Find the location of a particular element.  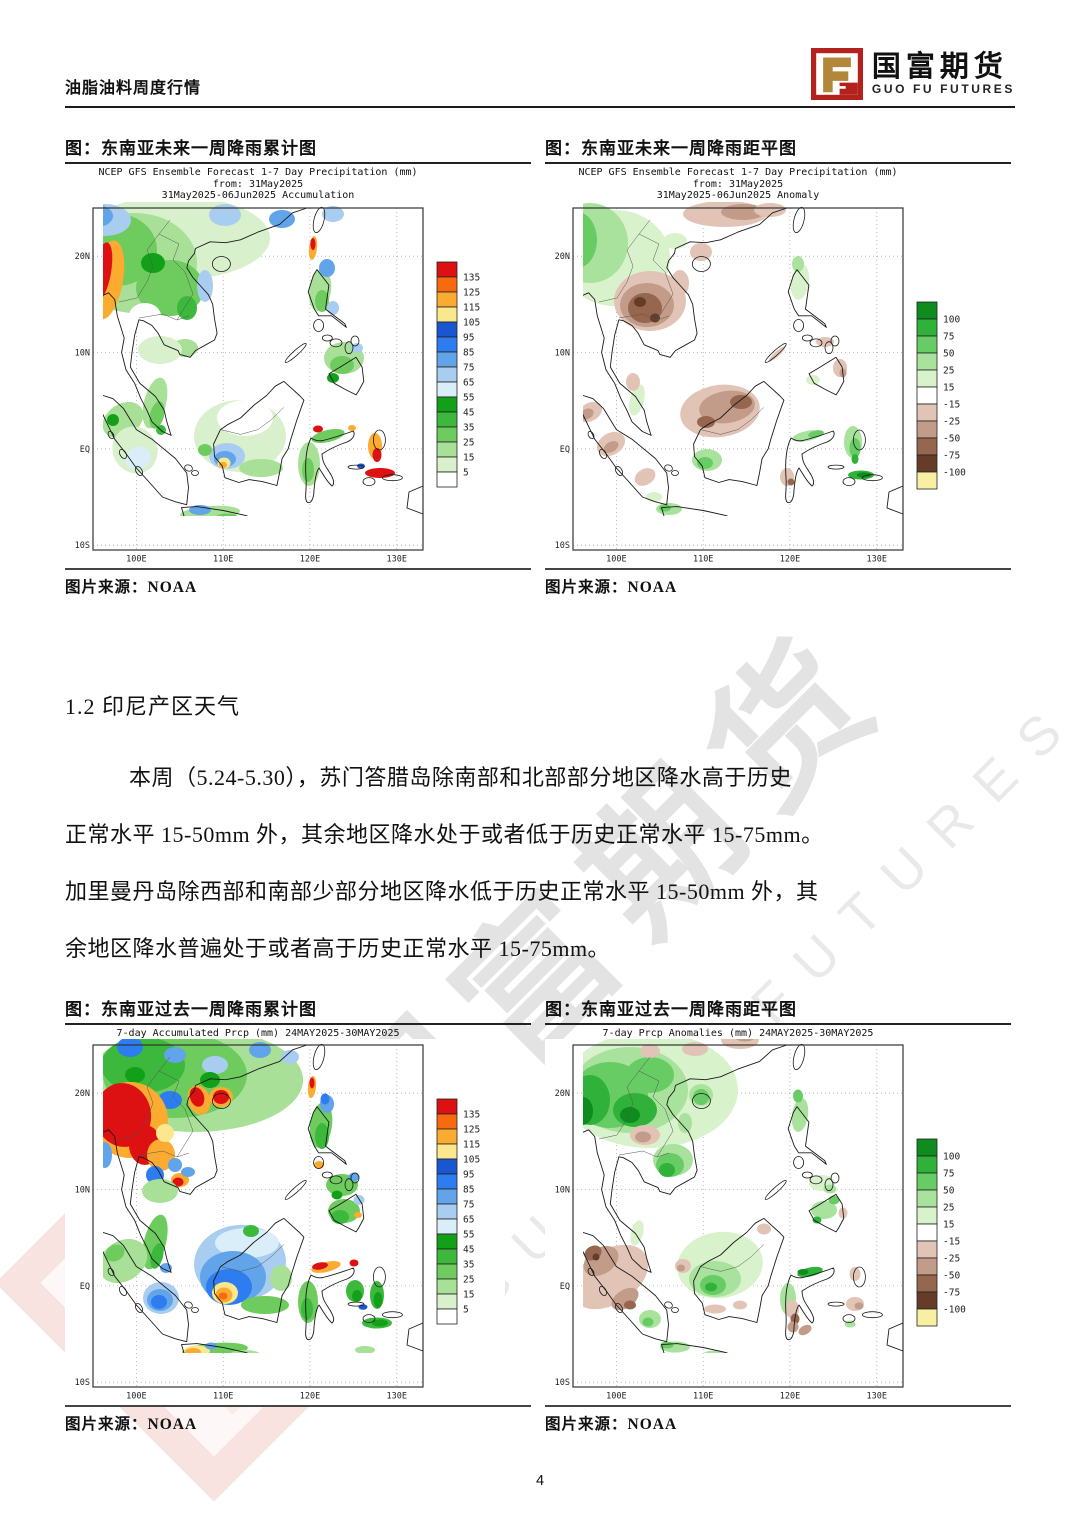

section-heading: 1.2 印尼产区天气 is located at coordinates (153, 706).